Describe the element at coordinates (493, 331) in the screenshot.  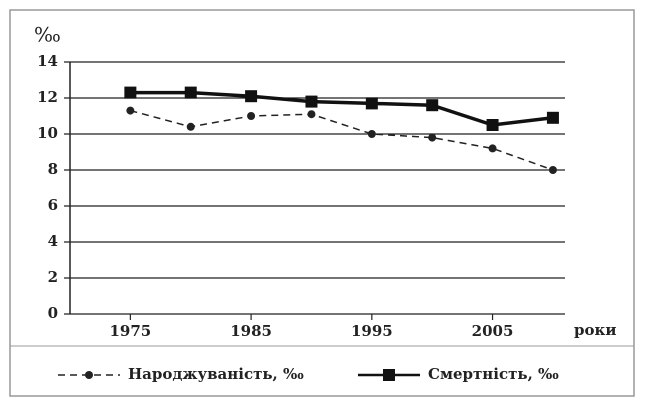
I see `x-tick-label: 2005` at that location.